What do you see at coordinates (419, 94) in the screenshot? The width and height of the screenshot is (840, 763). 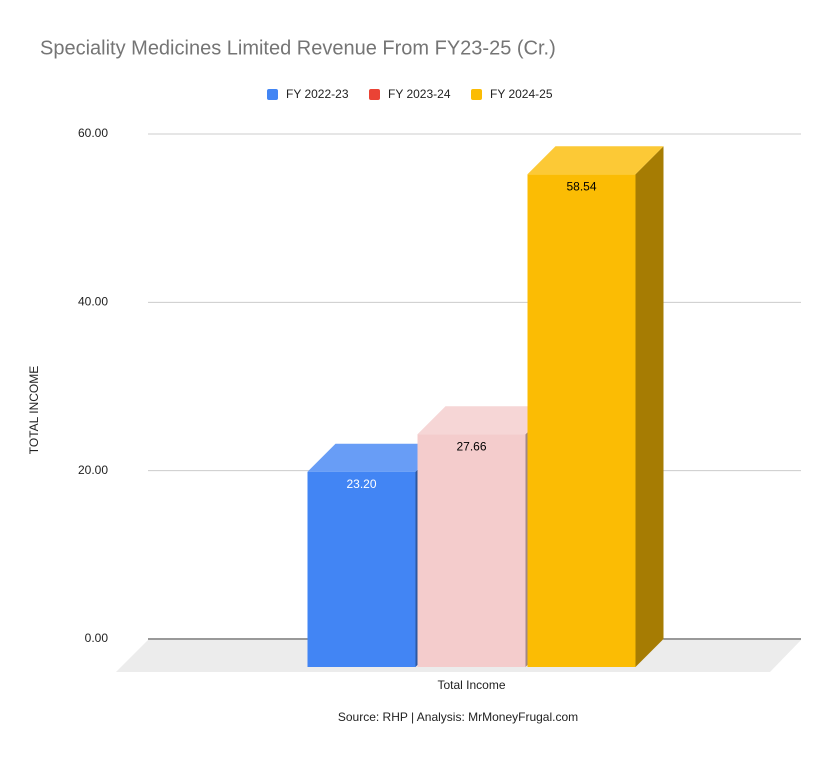 I see `legend-label: FY 2023-24` at bounding box center [419, 94].